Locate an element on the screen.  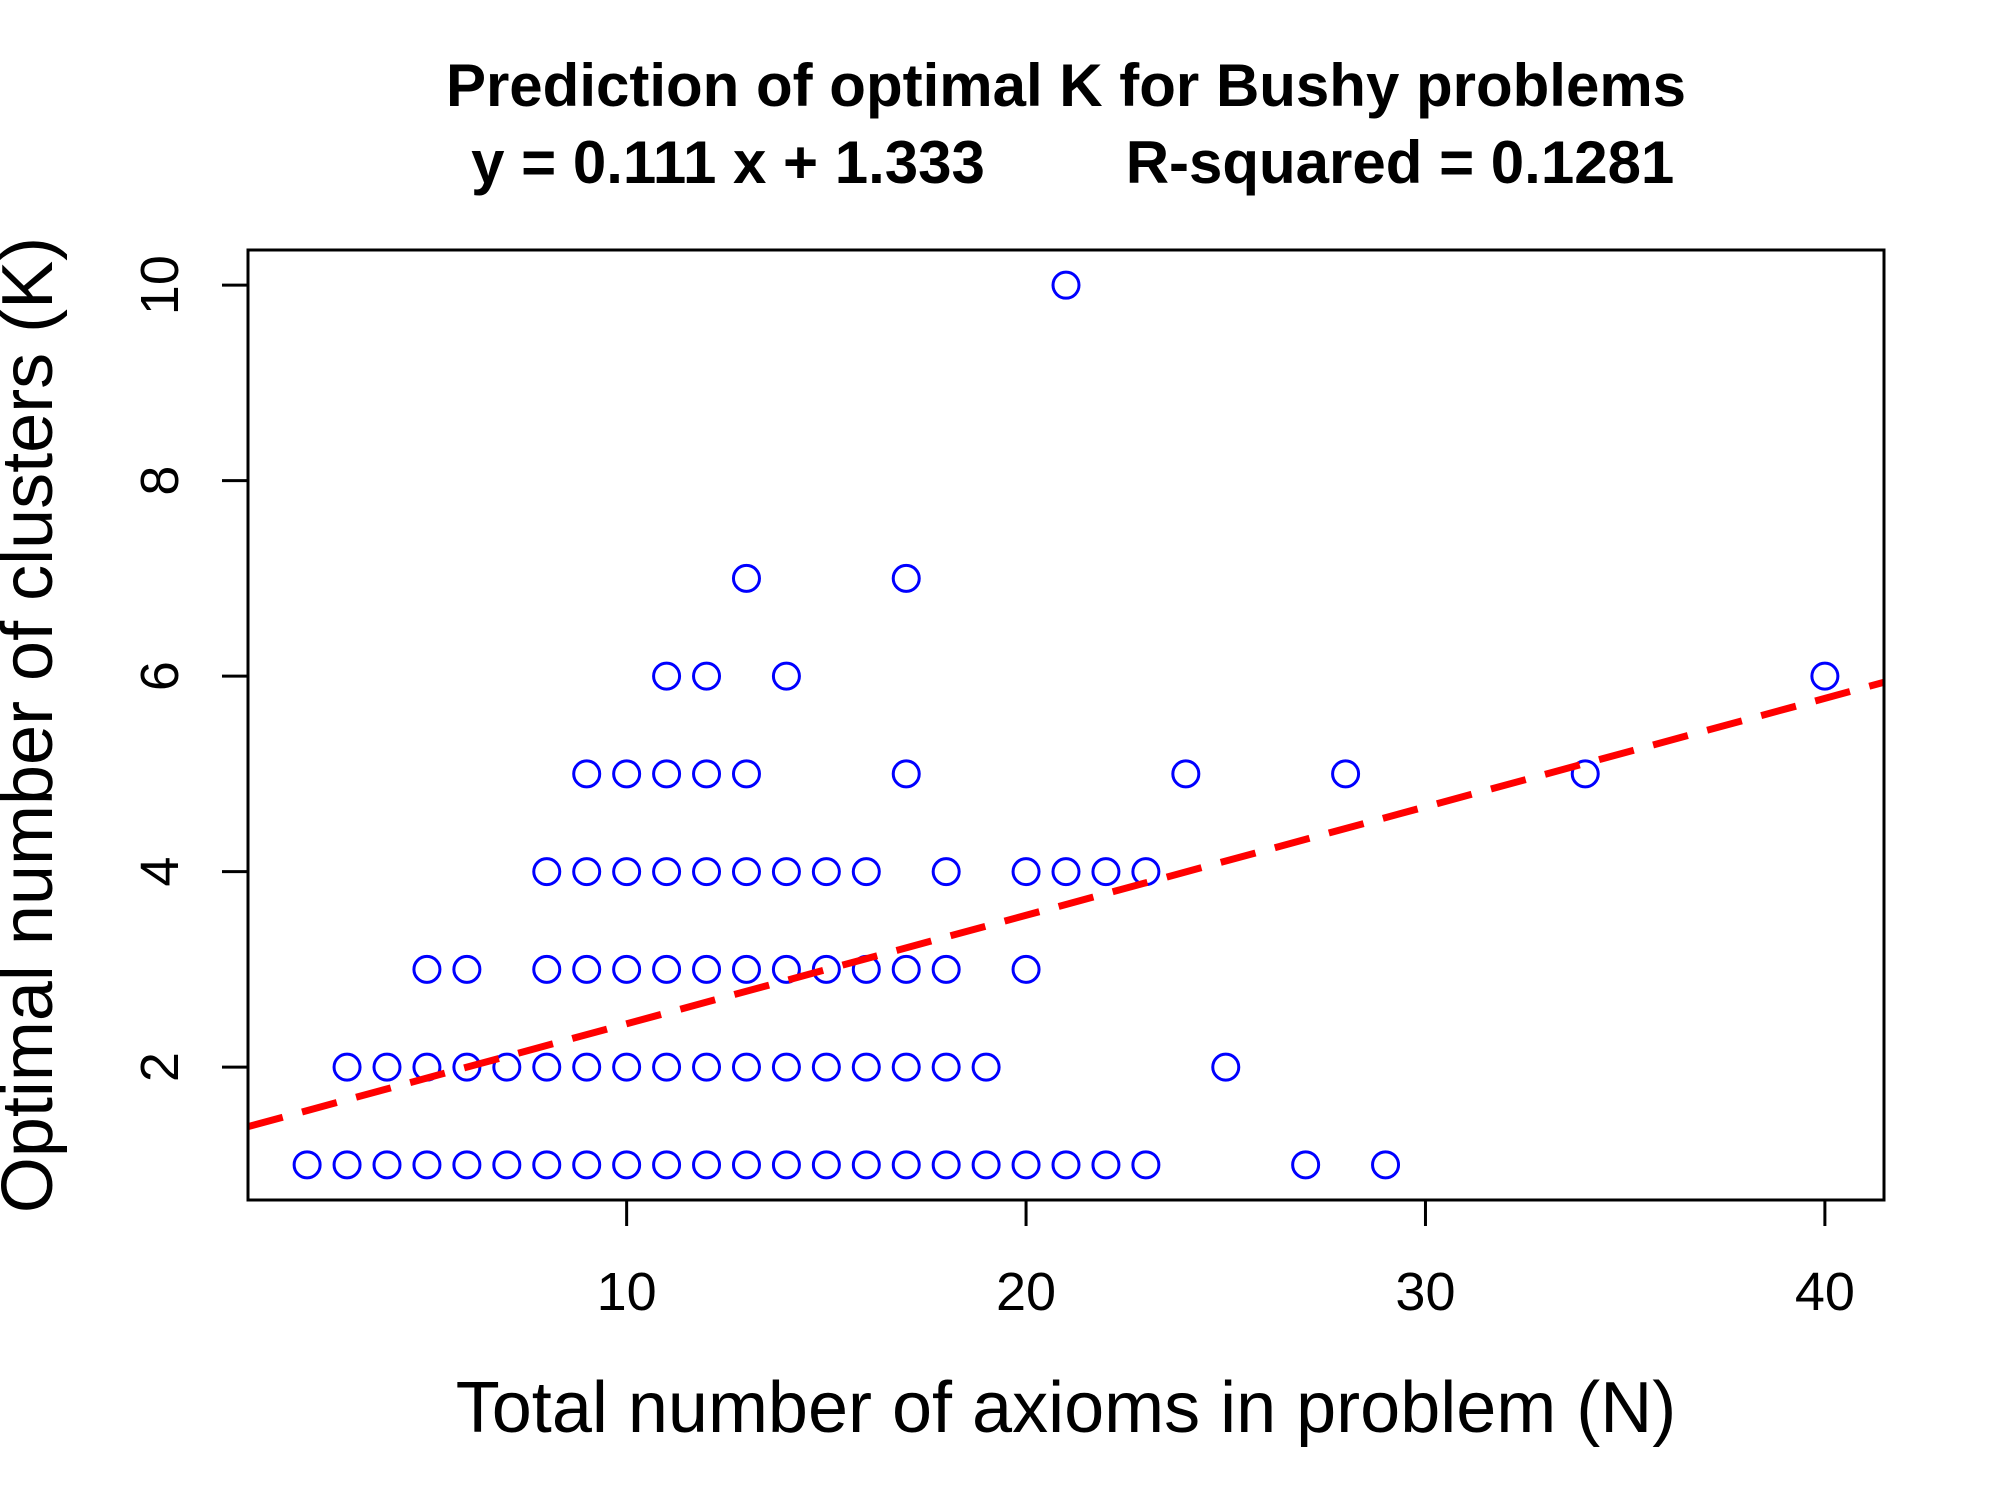
x-tick-label: 20 is located at coordinates (1026, 1292).